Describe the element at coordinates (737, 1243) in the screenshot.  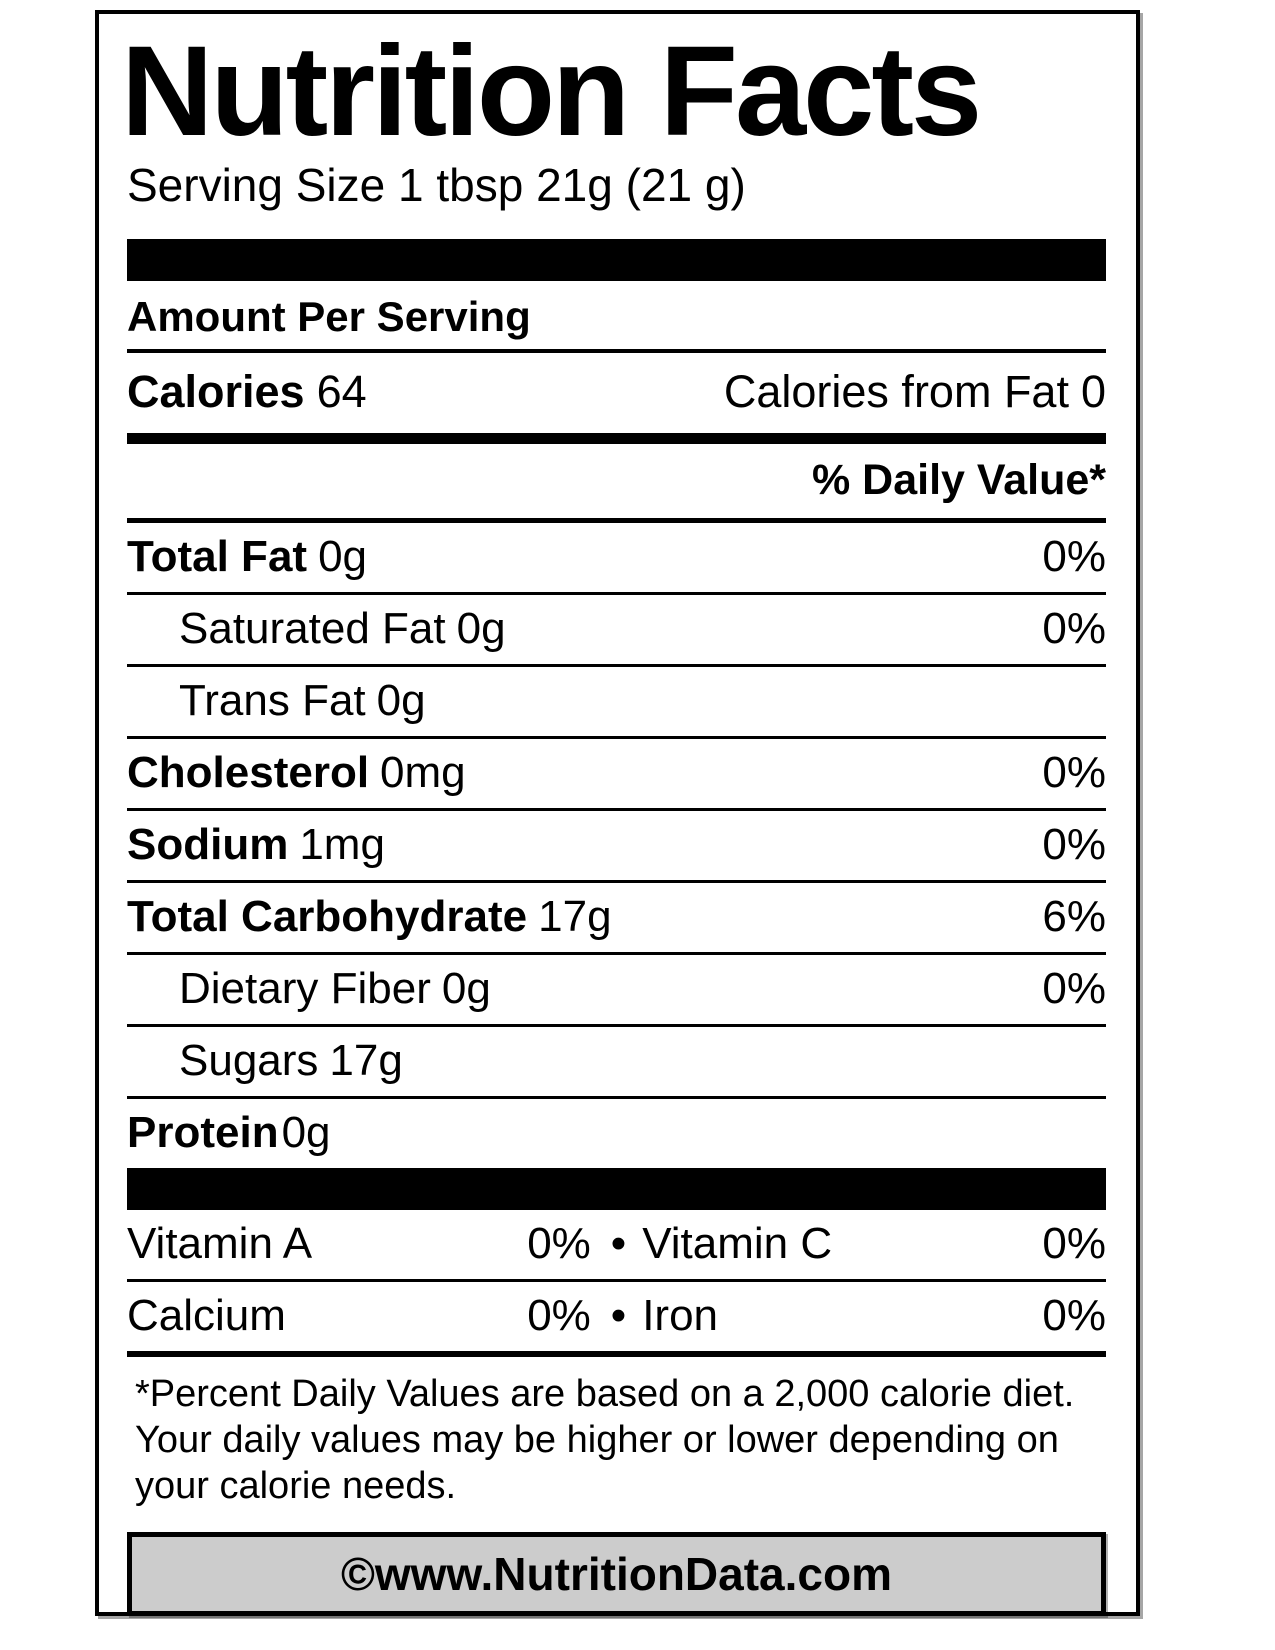
I see `micronutrient-right-name: Vitamin C` at that location.